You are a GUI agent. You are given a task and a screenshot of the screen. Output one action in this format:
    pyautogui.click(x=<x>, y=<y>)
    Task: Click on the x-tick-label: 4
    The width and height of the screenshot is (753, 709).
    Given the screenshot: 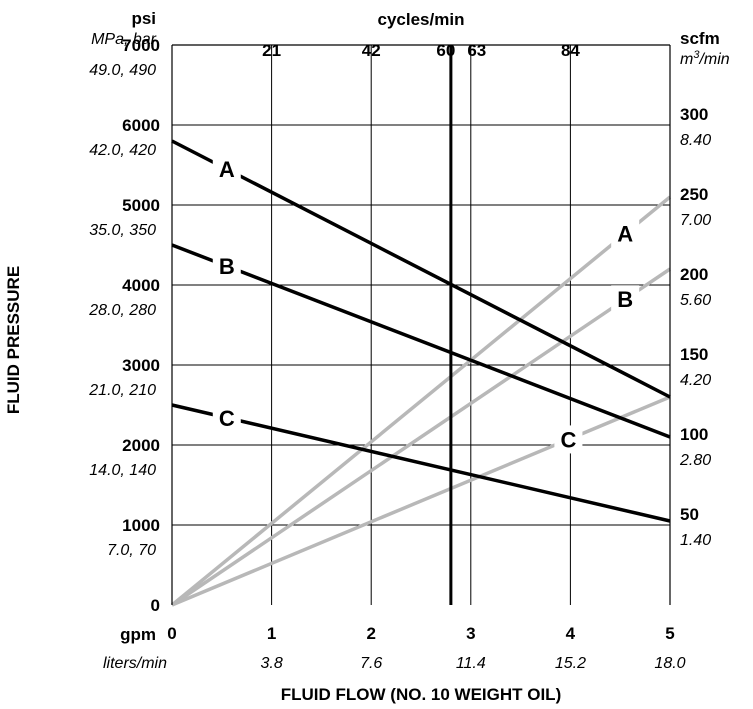 What is the action you would take?
    pyautogui.click(x=571, y=633)
    